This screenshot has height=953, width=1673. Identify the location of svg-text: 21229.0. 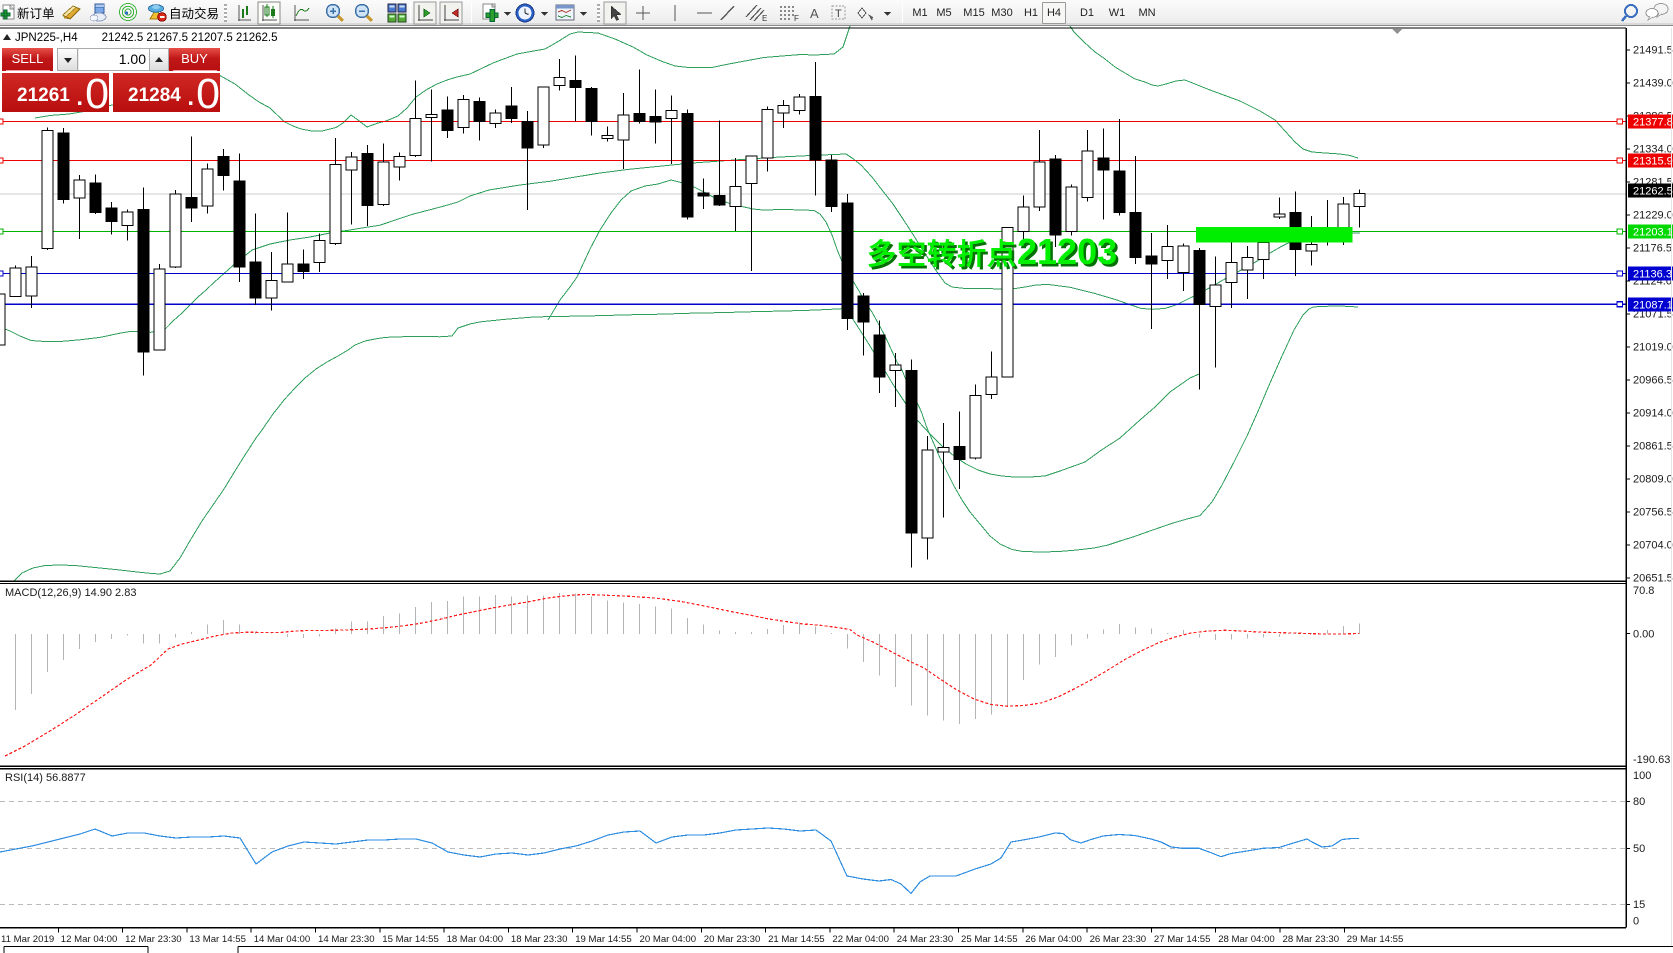
(1653, 216).